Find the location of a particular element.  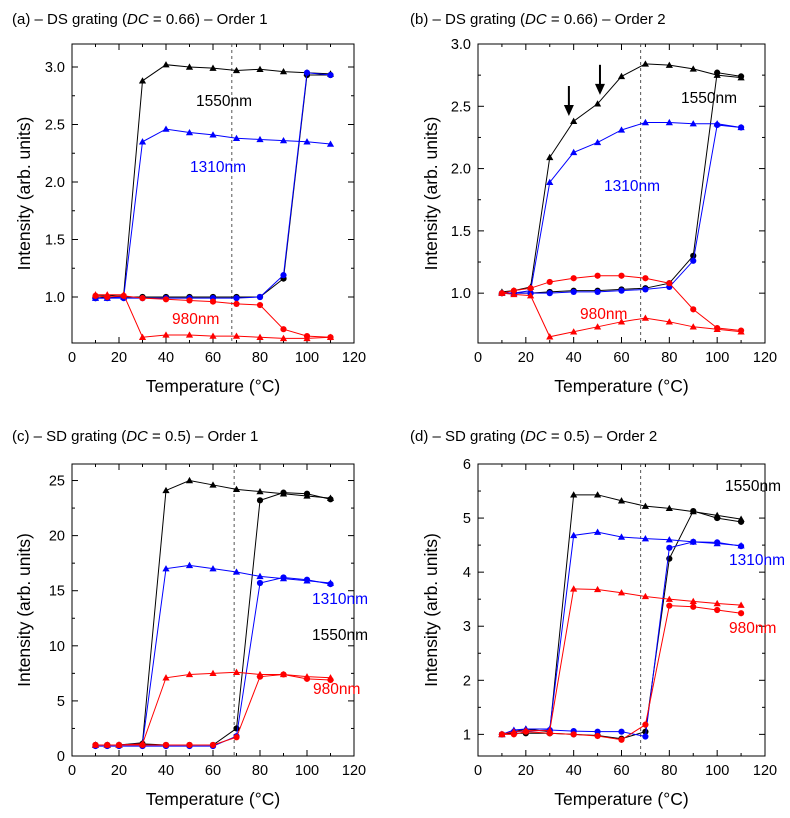

wavelength-label-1550nm: 1550nm is located at coordinates (709, 98).